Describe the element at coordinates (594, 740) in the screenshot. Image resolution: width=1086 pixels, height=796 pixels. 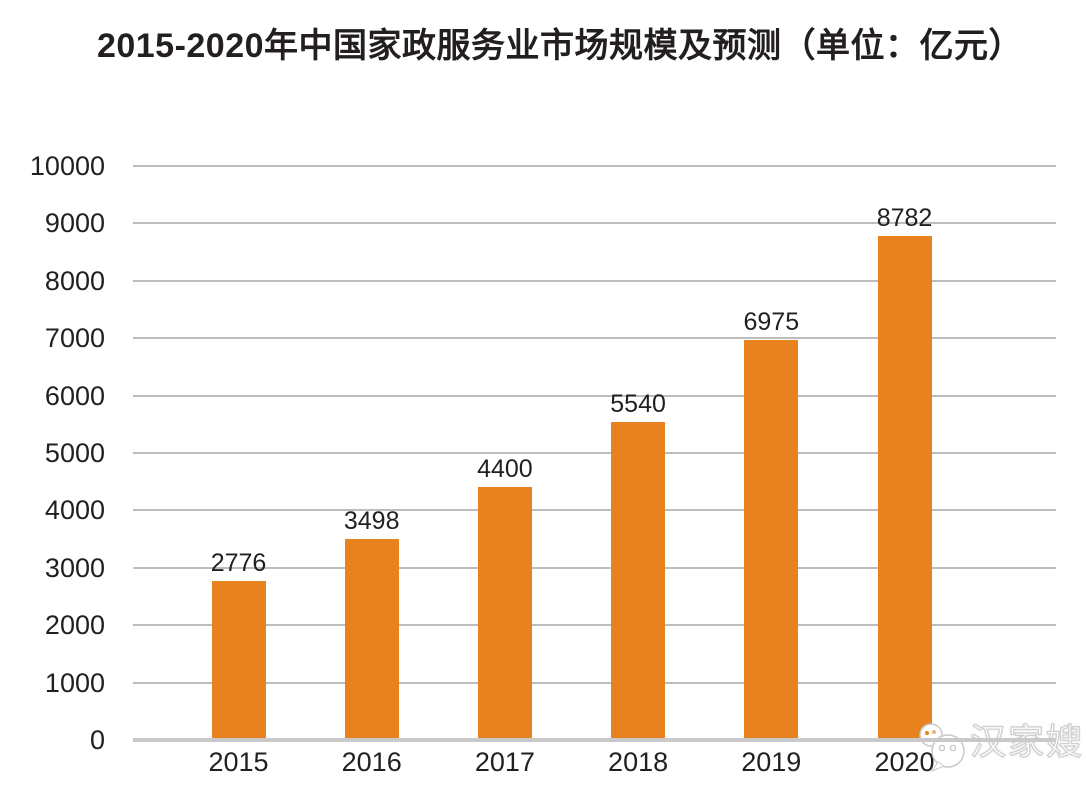
I see `x-axis-line` at that location.